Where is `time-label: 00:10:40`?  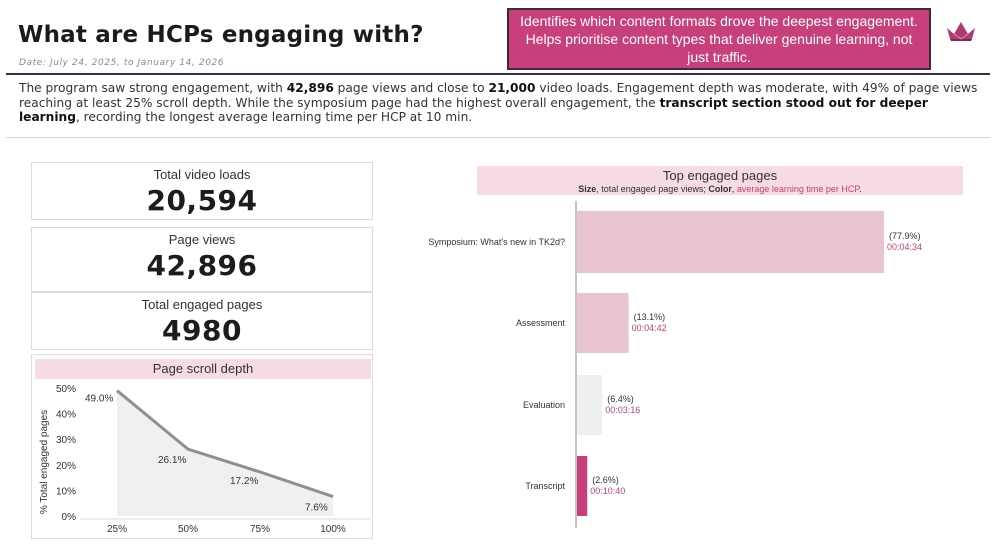 time-label: 00:10:40 is located at coordinates (607, 491).